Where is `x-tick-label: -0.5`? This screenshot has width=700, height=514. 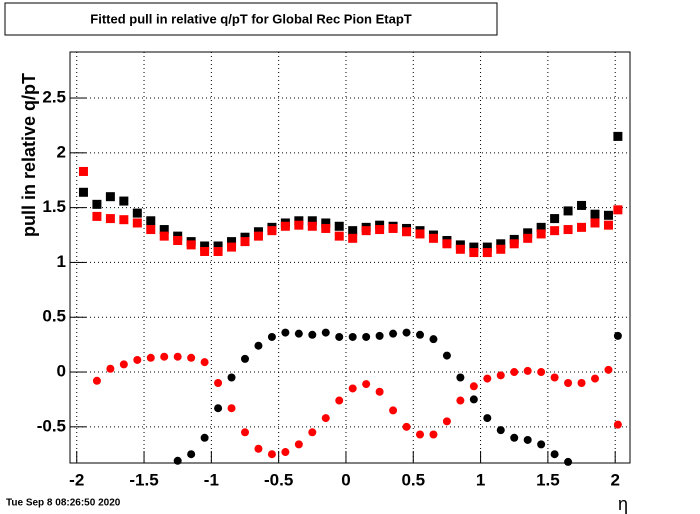
x-tick-label: -0.5 is located at coordinates (278, 479).